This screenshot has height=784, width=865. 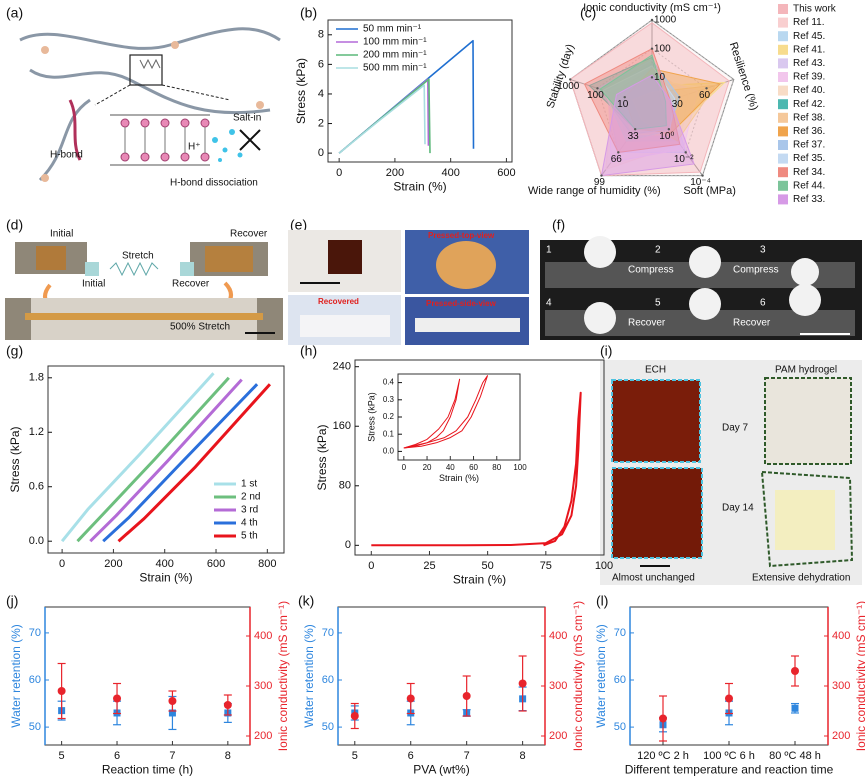 I want to click on x-axis-label: PVA (wt%), so click(x=441, y=769).